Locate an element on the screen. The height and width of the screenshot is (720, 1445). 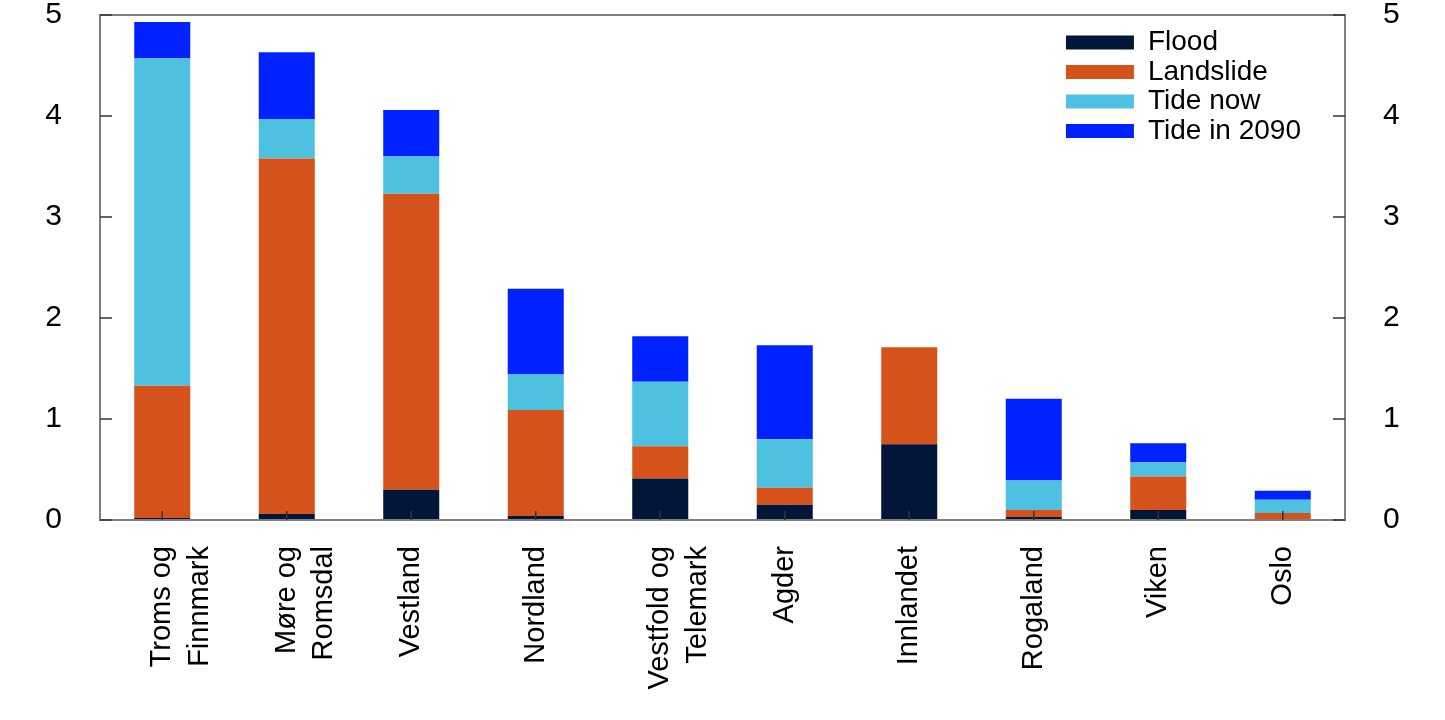
x-tick-label: Agder is located at coordinates (782, 584).